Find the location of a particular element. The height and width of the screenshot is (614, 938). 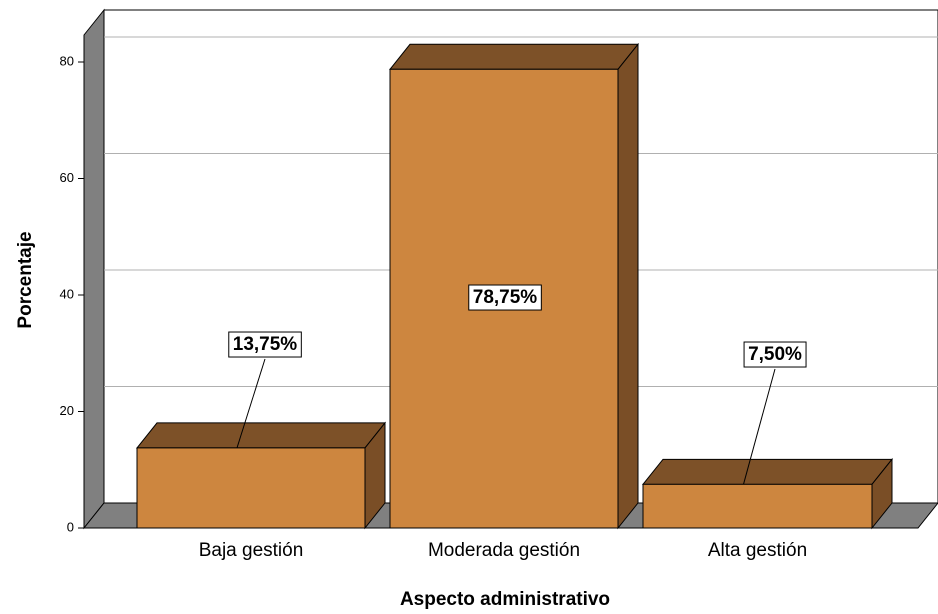

value-label: 7,50% is located at coordinates (775, 354).